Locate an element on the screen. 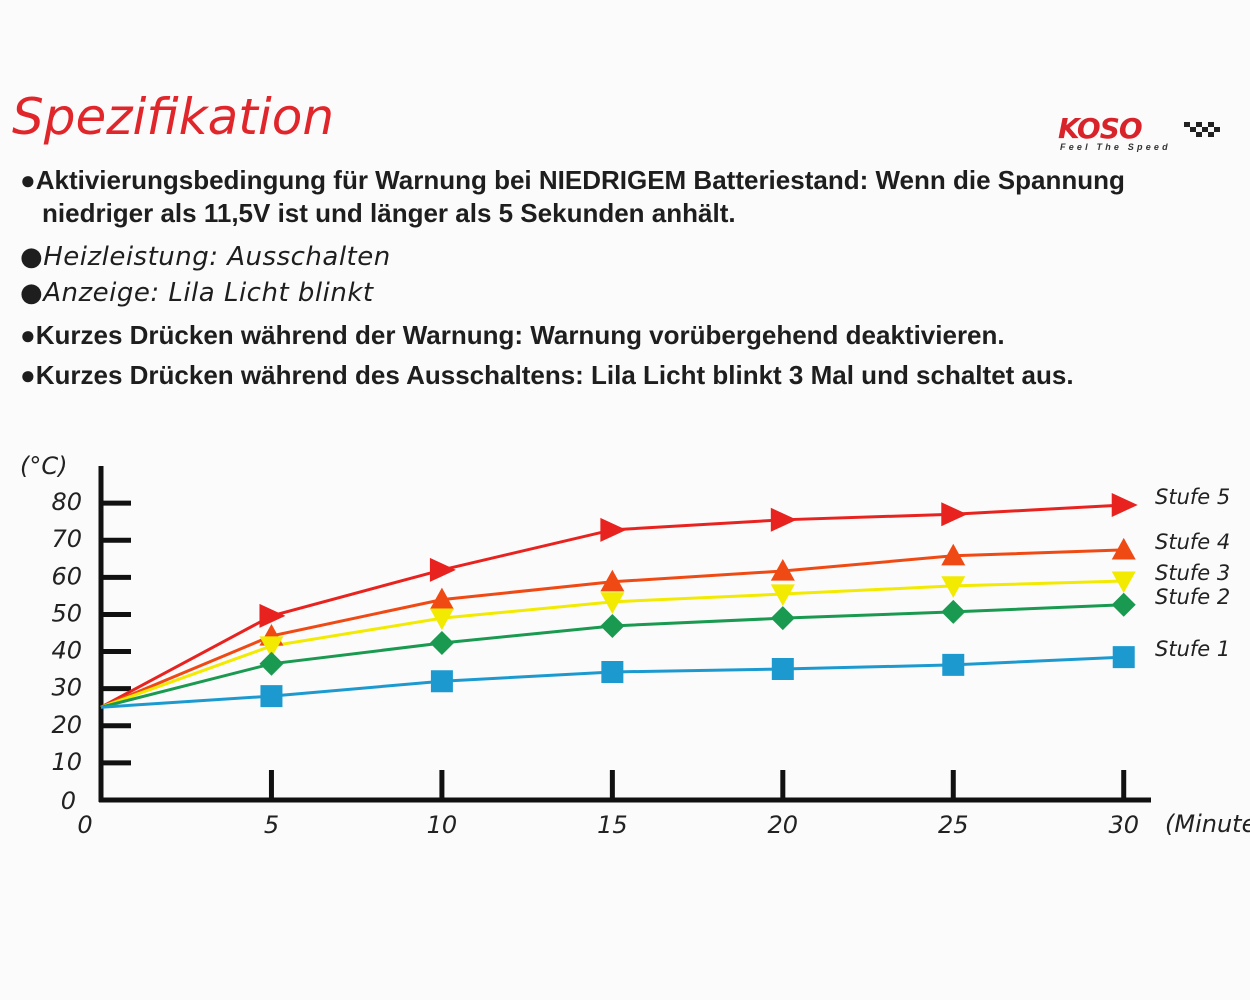  bullet: Anzeige: Lila Licht blinkt is located at coordinates (197, 293).